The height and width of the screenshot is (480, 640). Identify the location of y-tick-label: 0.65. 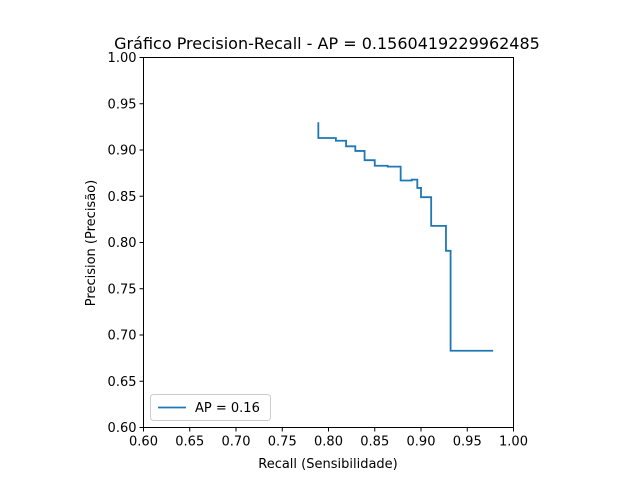
(122, 382).